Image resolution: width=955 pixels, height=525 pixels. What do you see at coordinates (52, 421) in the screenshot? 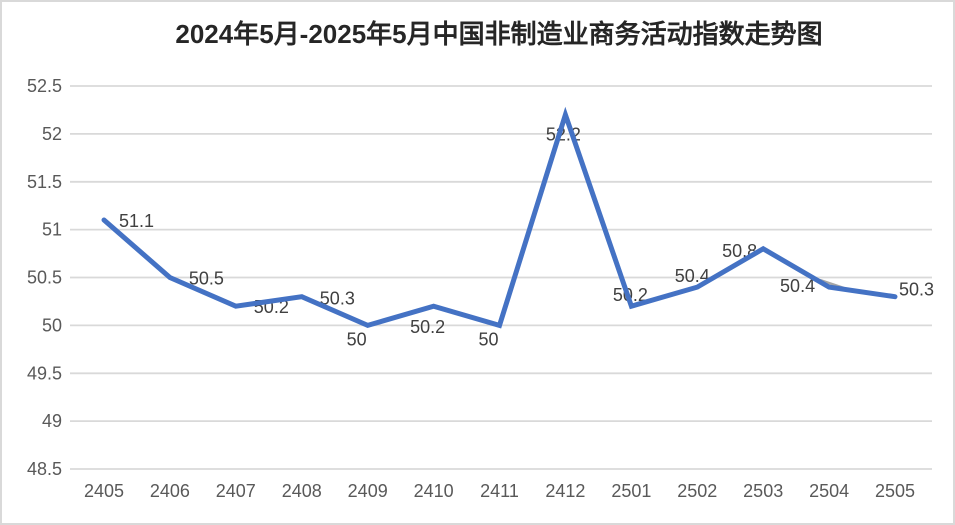
I see `y-axis-tick-label: 49` at bounding box center [52, 421].